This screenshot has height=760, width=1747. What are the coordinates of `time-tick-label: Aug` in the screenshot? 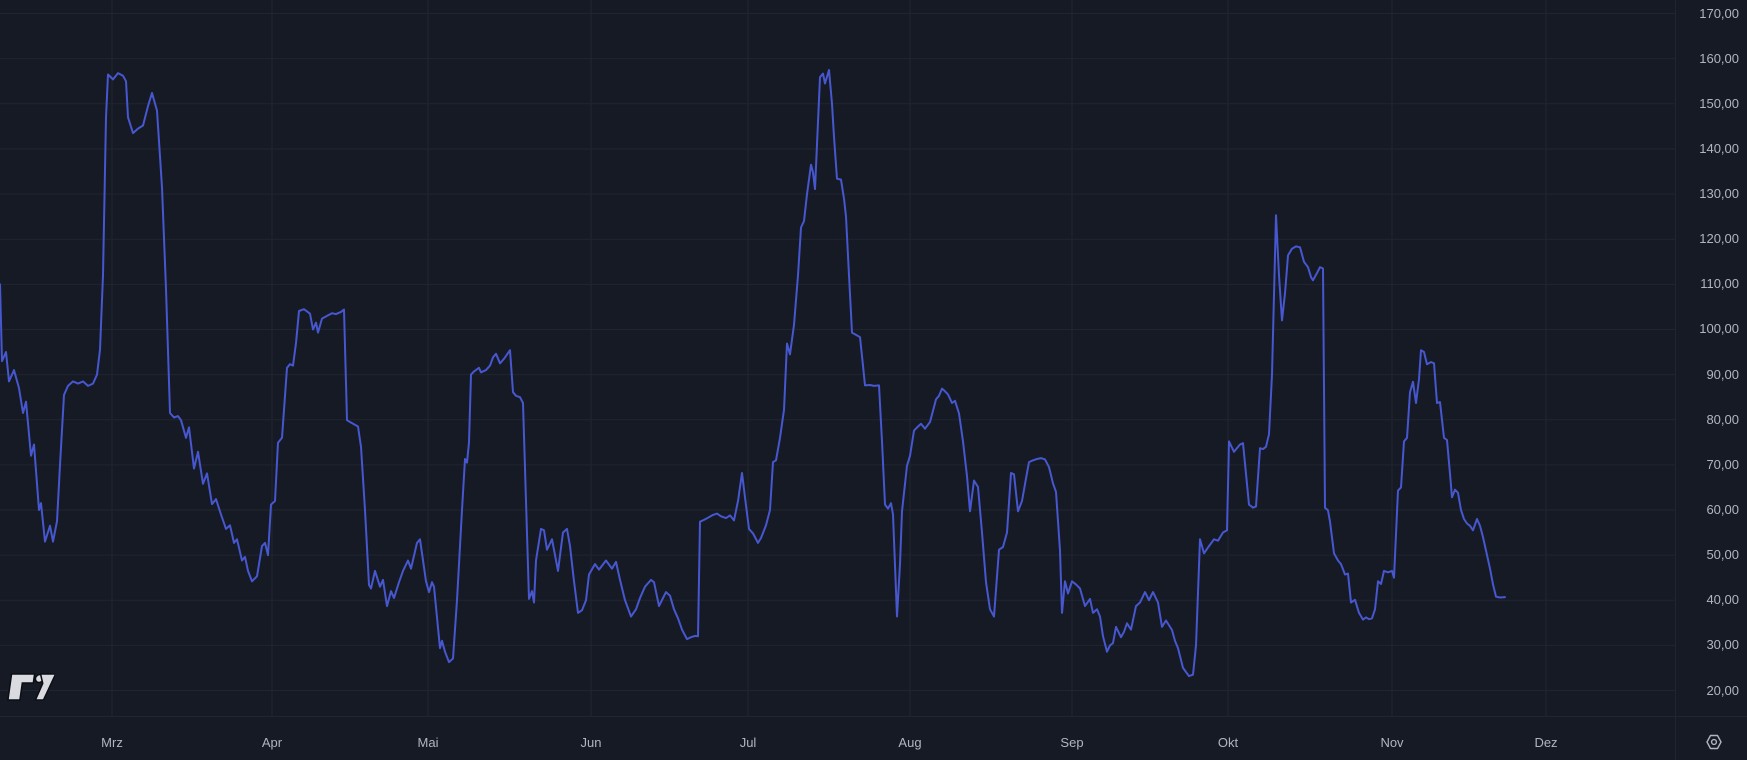 It's located at (910, 742).